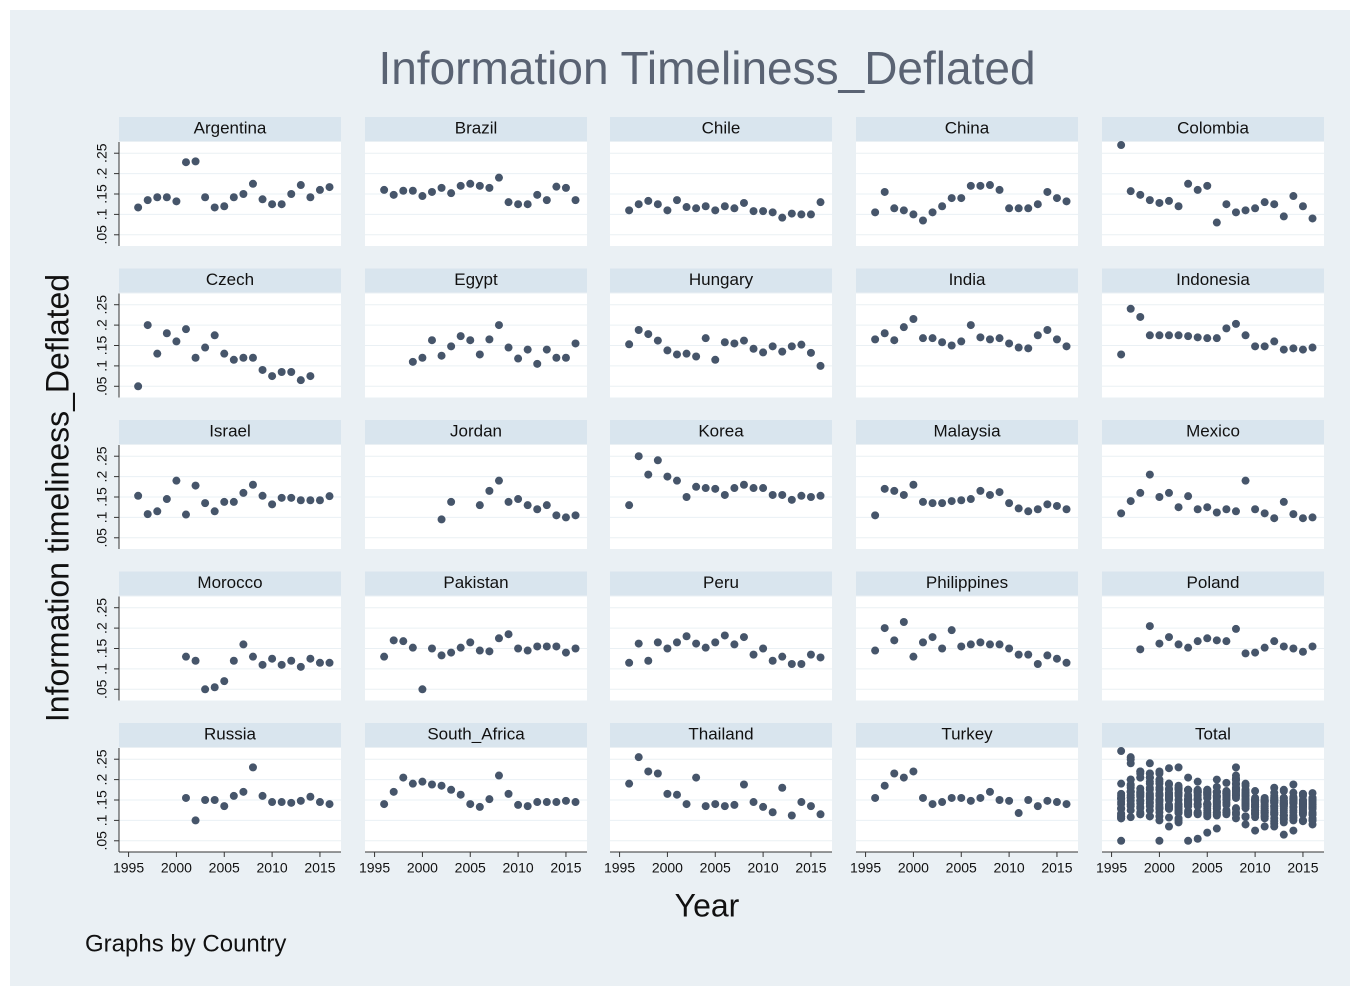 This screenshot has height=996, width=1360. Describe the element at coordinates (1213, 430) in the screenshot. I see `panel-title: Mexico` at that location.